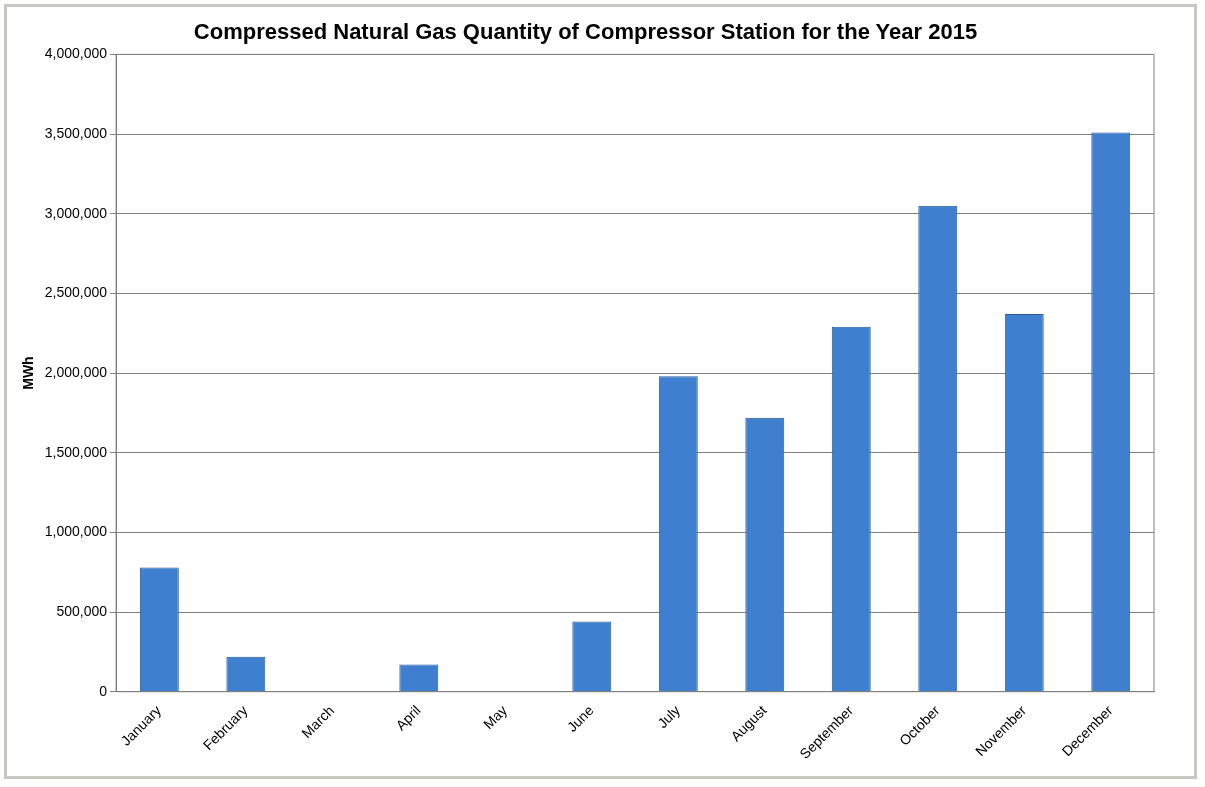  What do you see at coordinates (82, 610) in the screenshot?
I see `y-tick-label: 500,000` at bounding box center [82, 610].